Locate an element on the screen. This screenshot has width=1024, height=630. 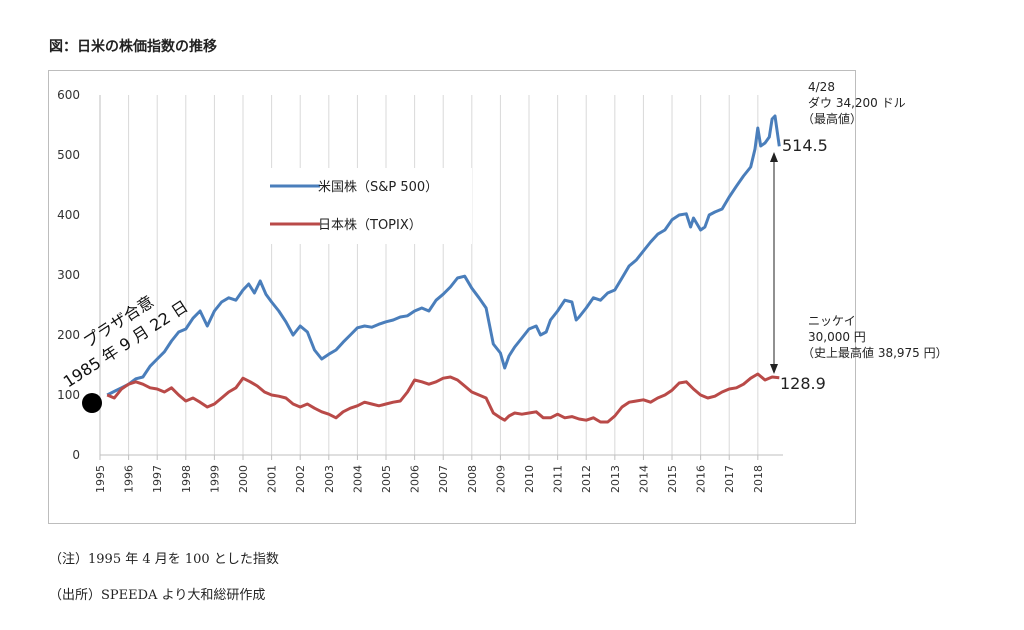
comparison-arrow is located at coordinates (774, 263).